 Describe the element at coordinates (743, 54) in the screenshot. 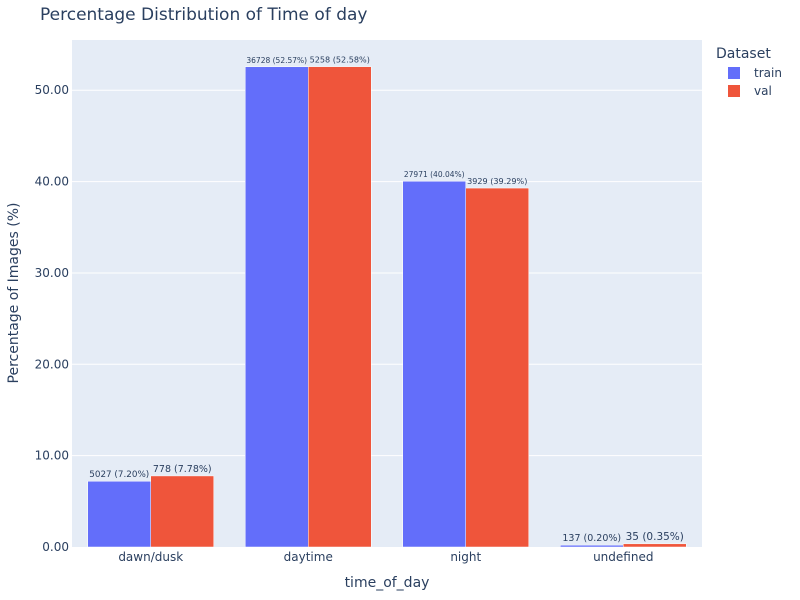

I see `legend-title: Dataset` at that location.